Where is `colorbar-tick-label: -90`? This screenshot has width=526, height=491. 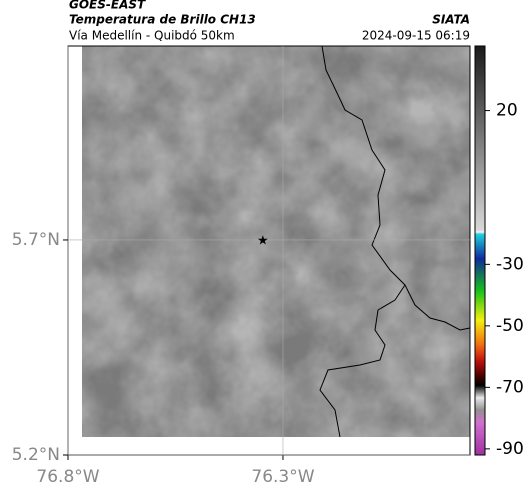 colorbar-tick-label: -90 is located at coordinates (510, 449).